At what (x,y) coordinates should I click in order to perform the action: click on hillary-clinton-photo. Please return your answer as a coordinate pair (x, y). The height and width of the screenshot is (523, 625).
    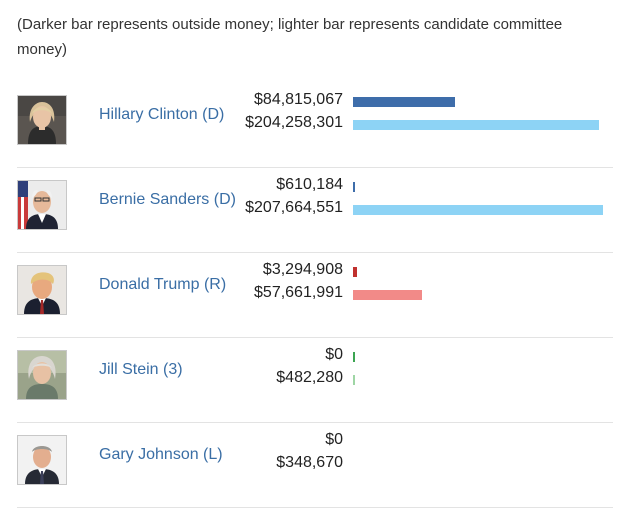
    Looking at the image, I should click on (42, 120).